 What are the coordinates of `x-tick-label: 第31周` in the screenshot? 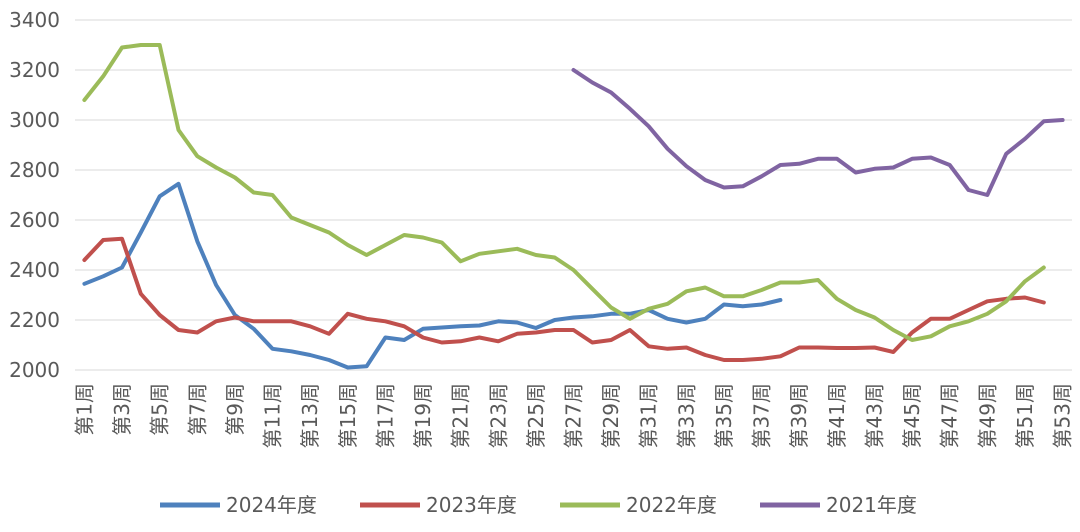 It's located at (649, 415).